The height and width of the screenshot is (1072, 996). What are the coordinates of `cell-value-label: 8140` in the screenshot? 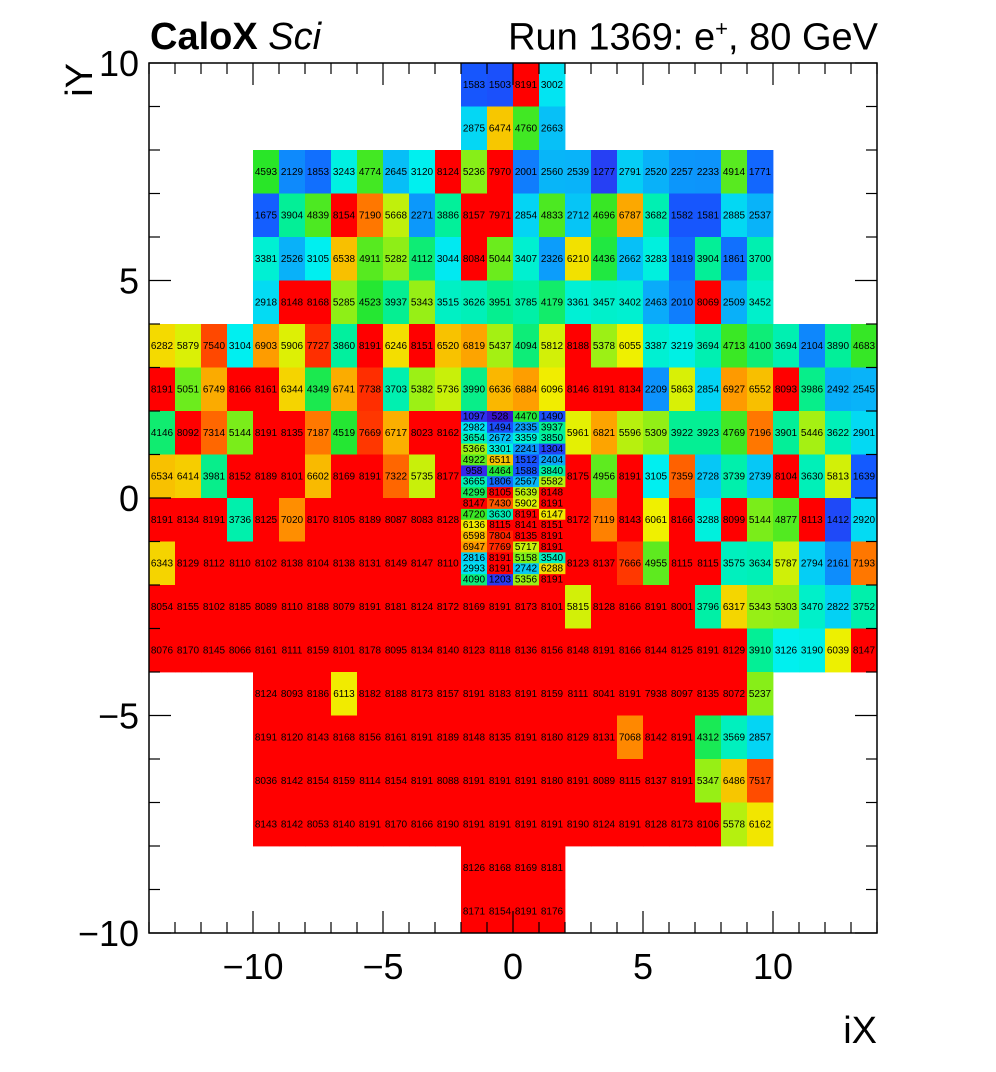 It's located at (448, 650).